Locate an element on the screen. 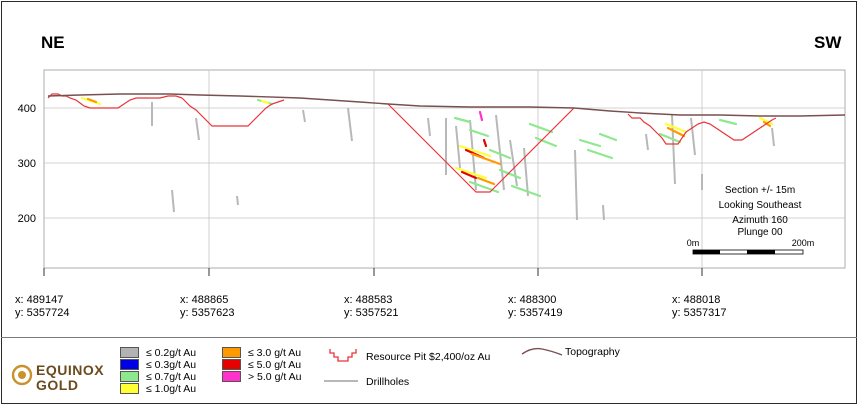 This screenshot has width=860, height=407. legend-label-3.0: ≤ 3.0 g/t Au is located at coordinates (275, 353).